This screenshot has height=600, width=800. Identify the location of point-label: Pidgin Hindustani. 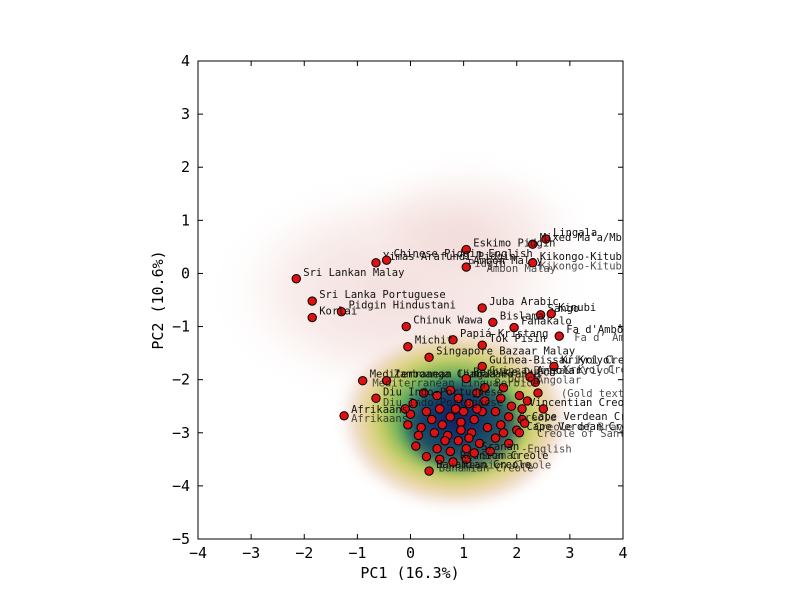
(401, 306).